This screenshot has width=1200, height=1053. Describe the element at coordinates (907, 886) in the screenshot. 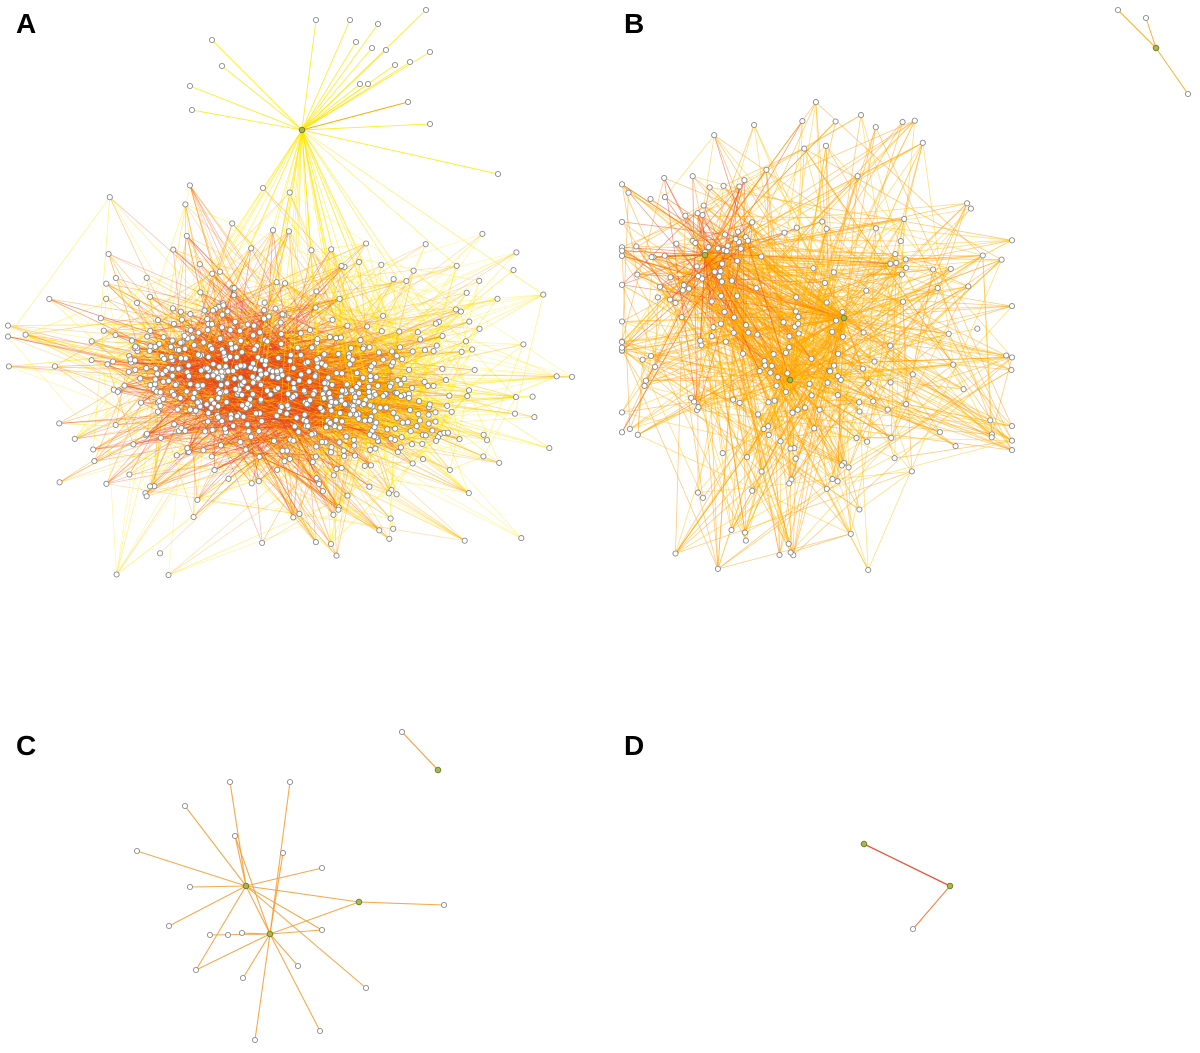

I see `nodes-layer` at that location.